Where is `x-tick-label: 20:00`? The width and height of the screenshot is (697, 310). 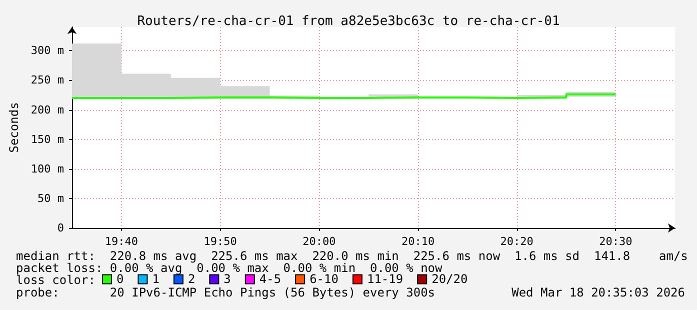 x-tick-label: 20:00 is located at coordinates (319, 241).